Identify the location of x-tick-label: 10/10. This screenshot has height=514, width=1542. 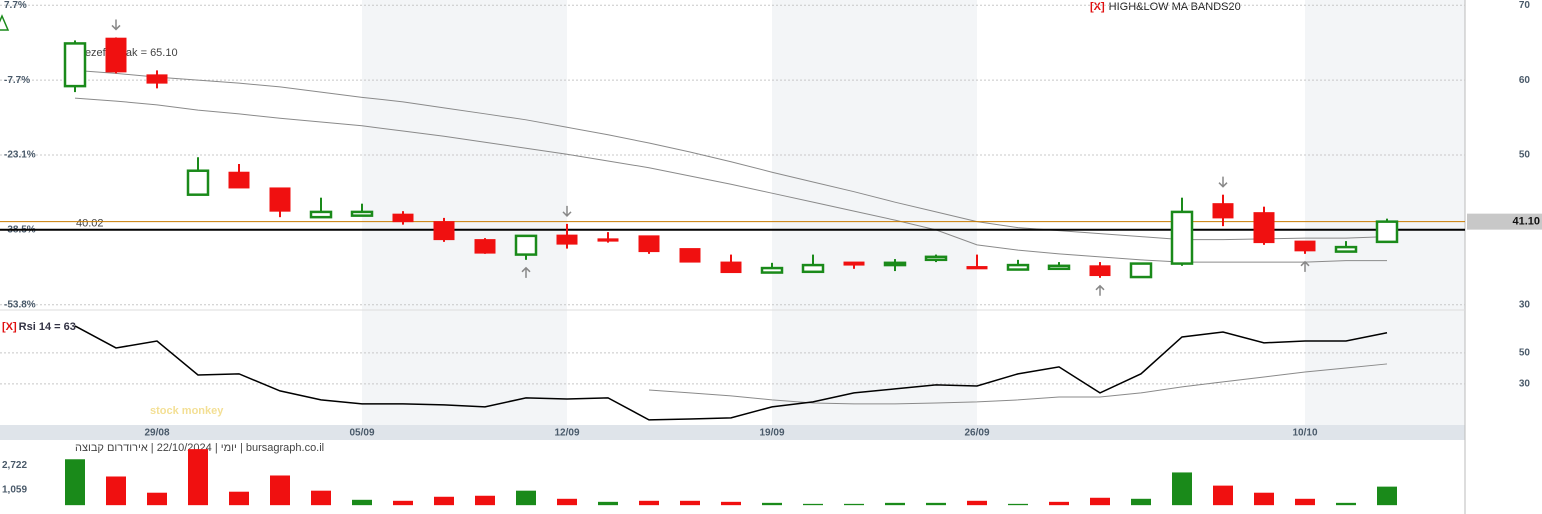
(1304, 433).